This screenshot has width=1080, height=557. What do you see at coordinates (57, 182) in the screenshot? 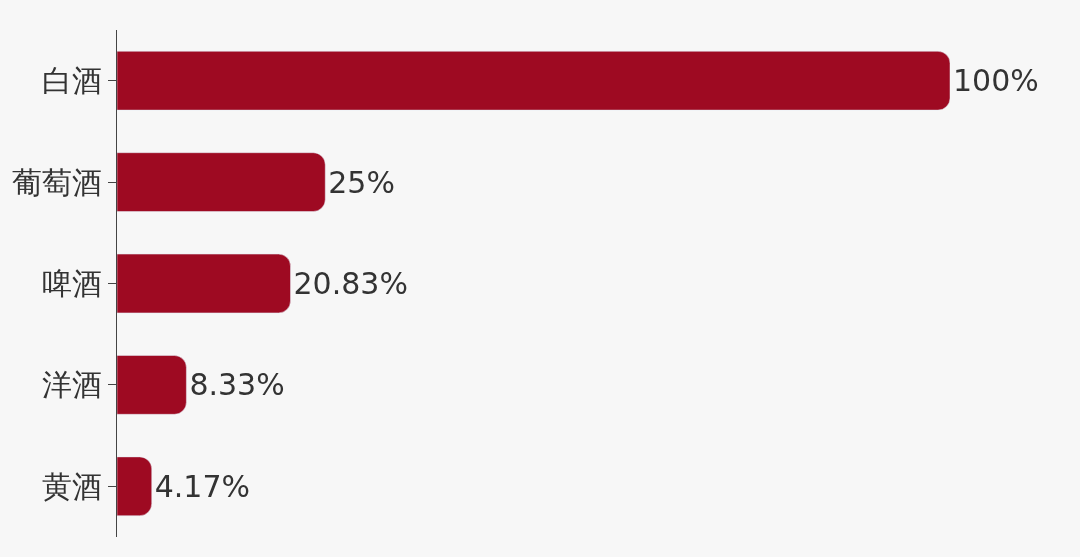
I see `y-tick-label: 葡萄酒` at bounding box center [57, 182].